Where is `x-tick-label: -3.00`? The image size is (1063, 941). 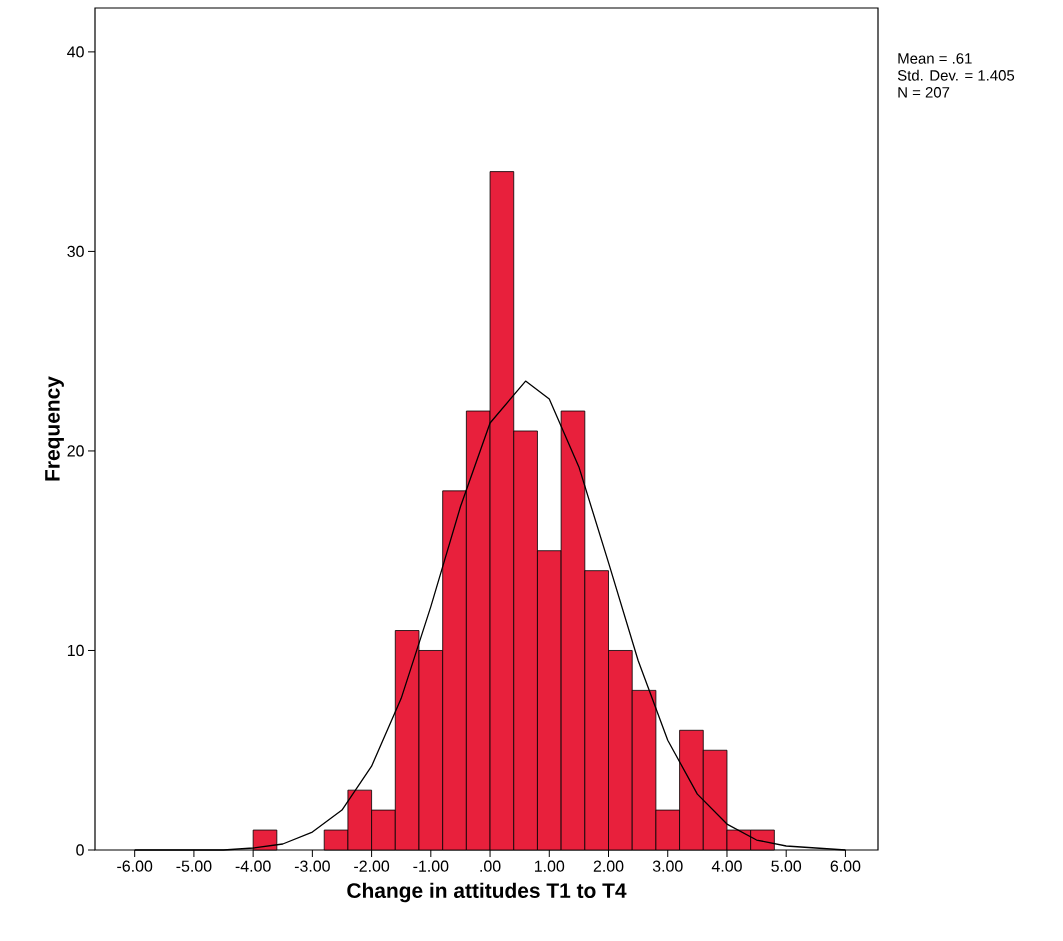
x-tick-label: -3.00 is located at coordinates (312, 866).